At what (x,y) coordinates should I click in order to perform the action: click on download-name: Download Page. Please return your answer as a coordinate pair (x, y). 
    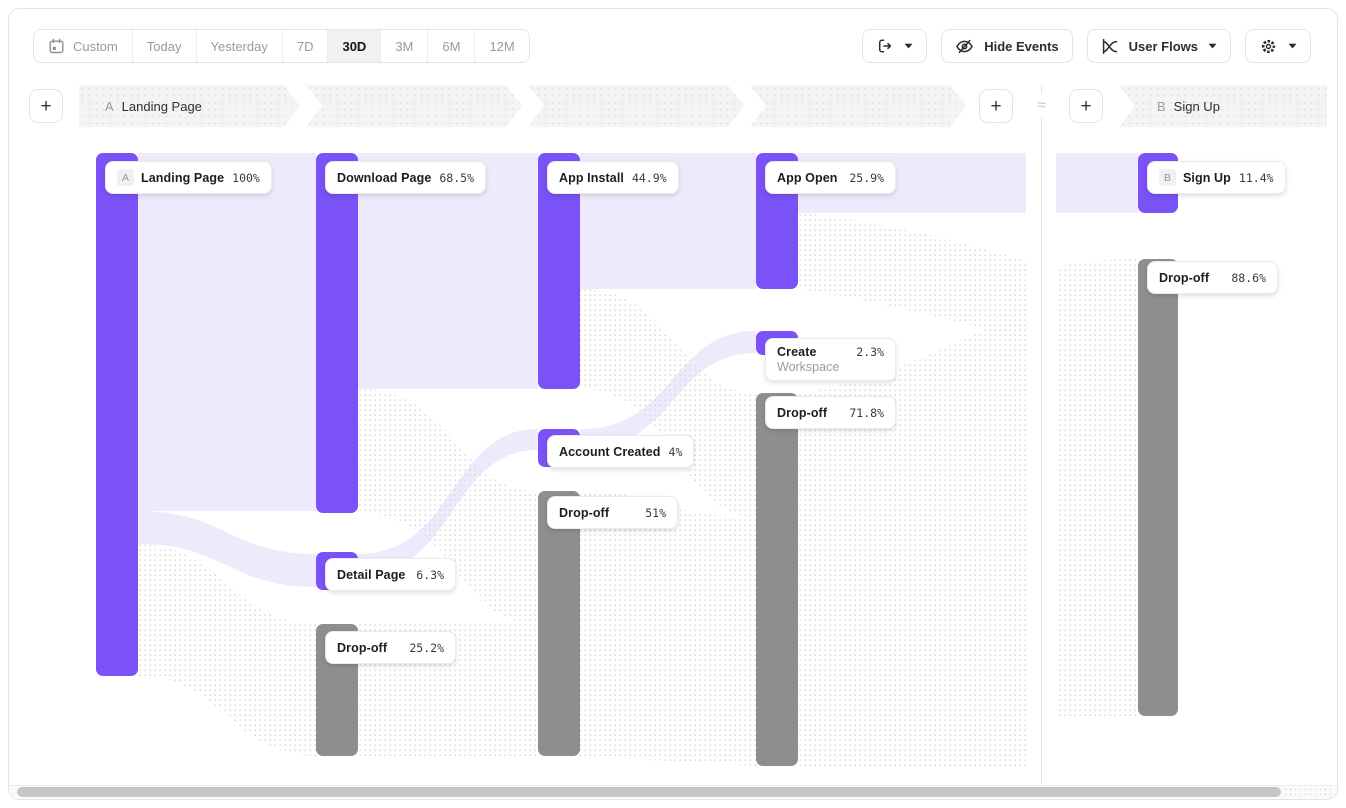
    Looking at the image, I should click on (384, 177).